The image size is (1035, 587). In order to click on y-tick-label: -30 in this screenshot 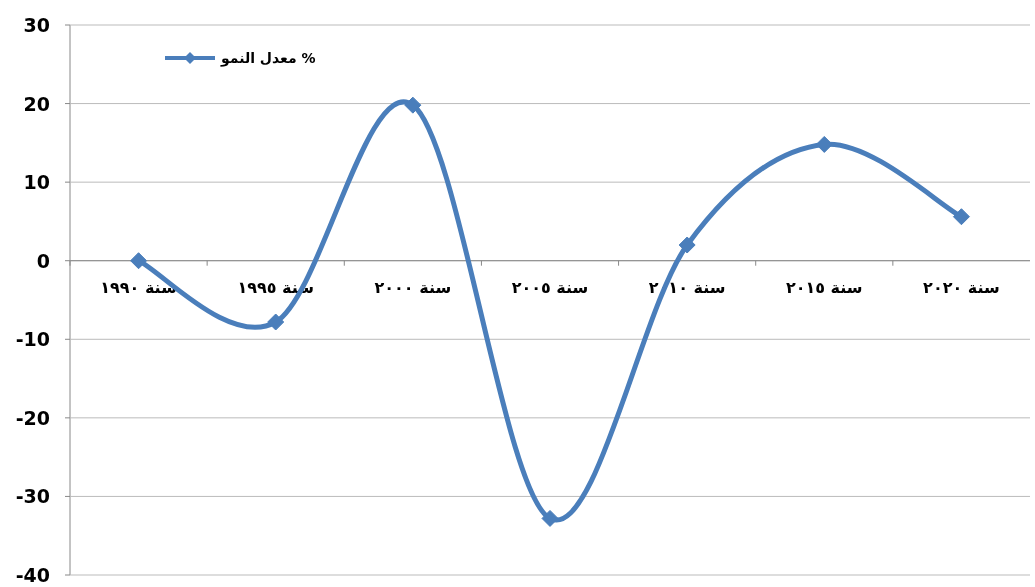, I will do `click(32, 496)`.